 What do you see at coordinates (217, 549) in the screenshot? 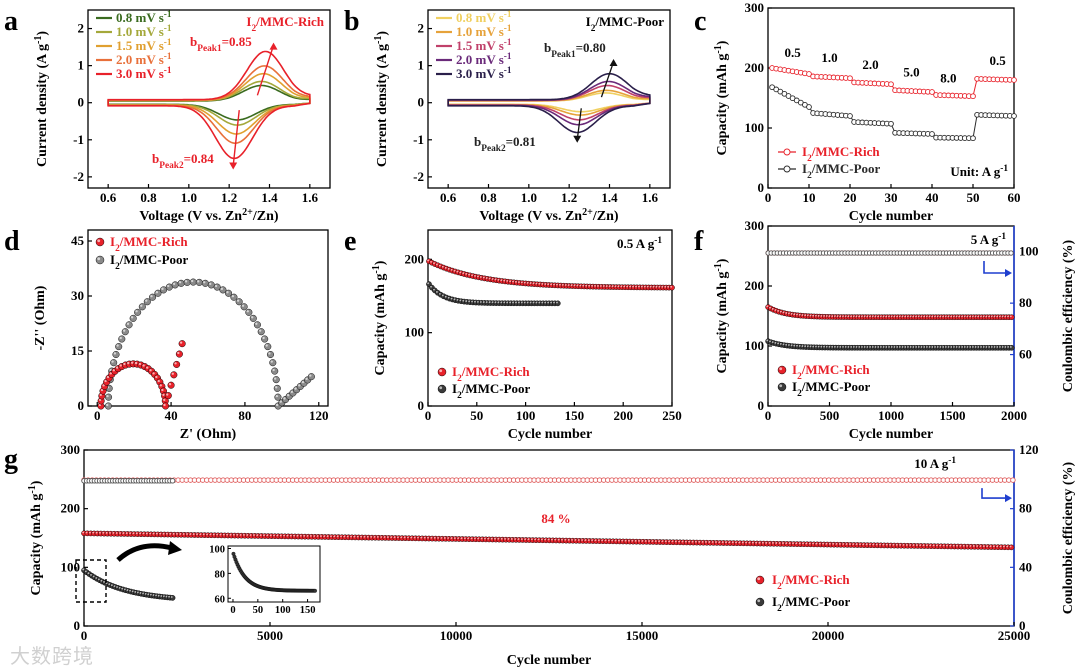
I see `inset-ytick-label: 100` at bounding box center [217, 549].